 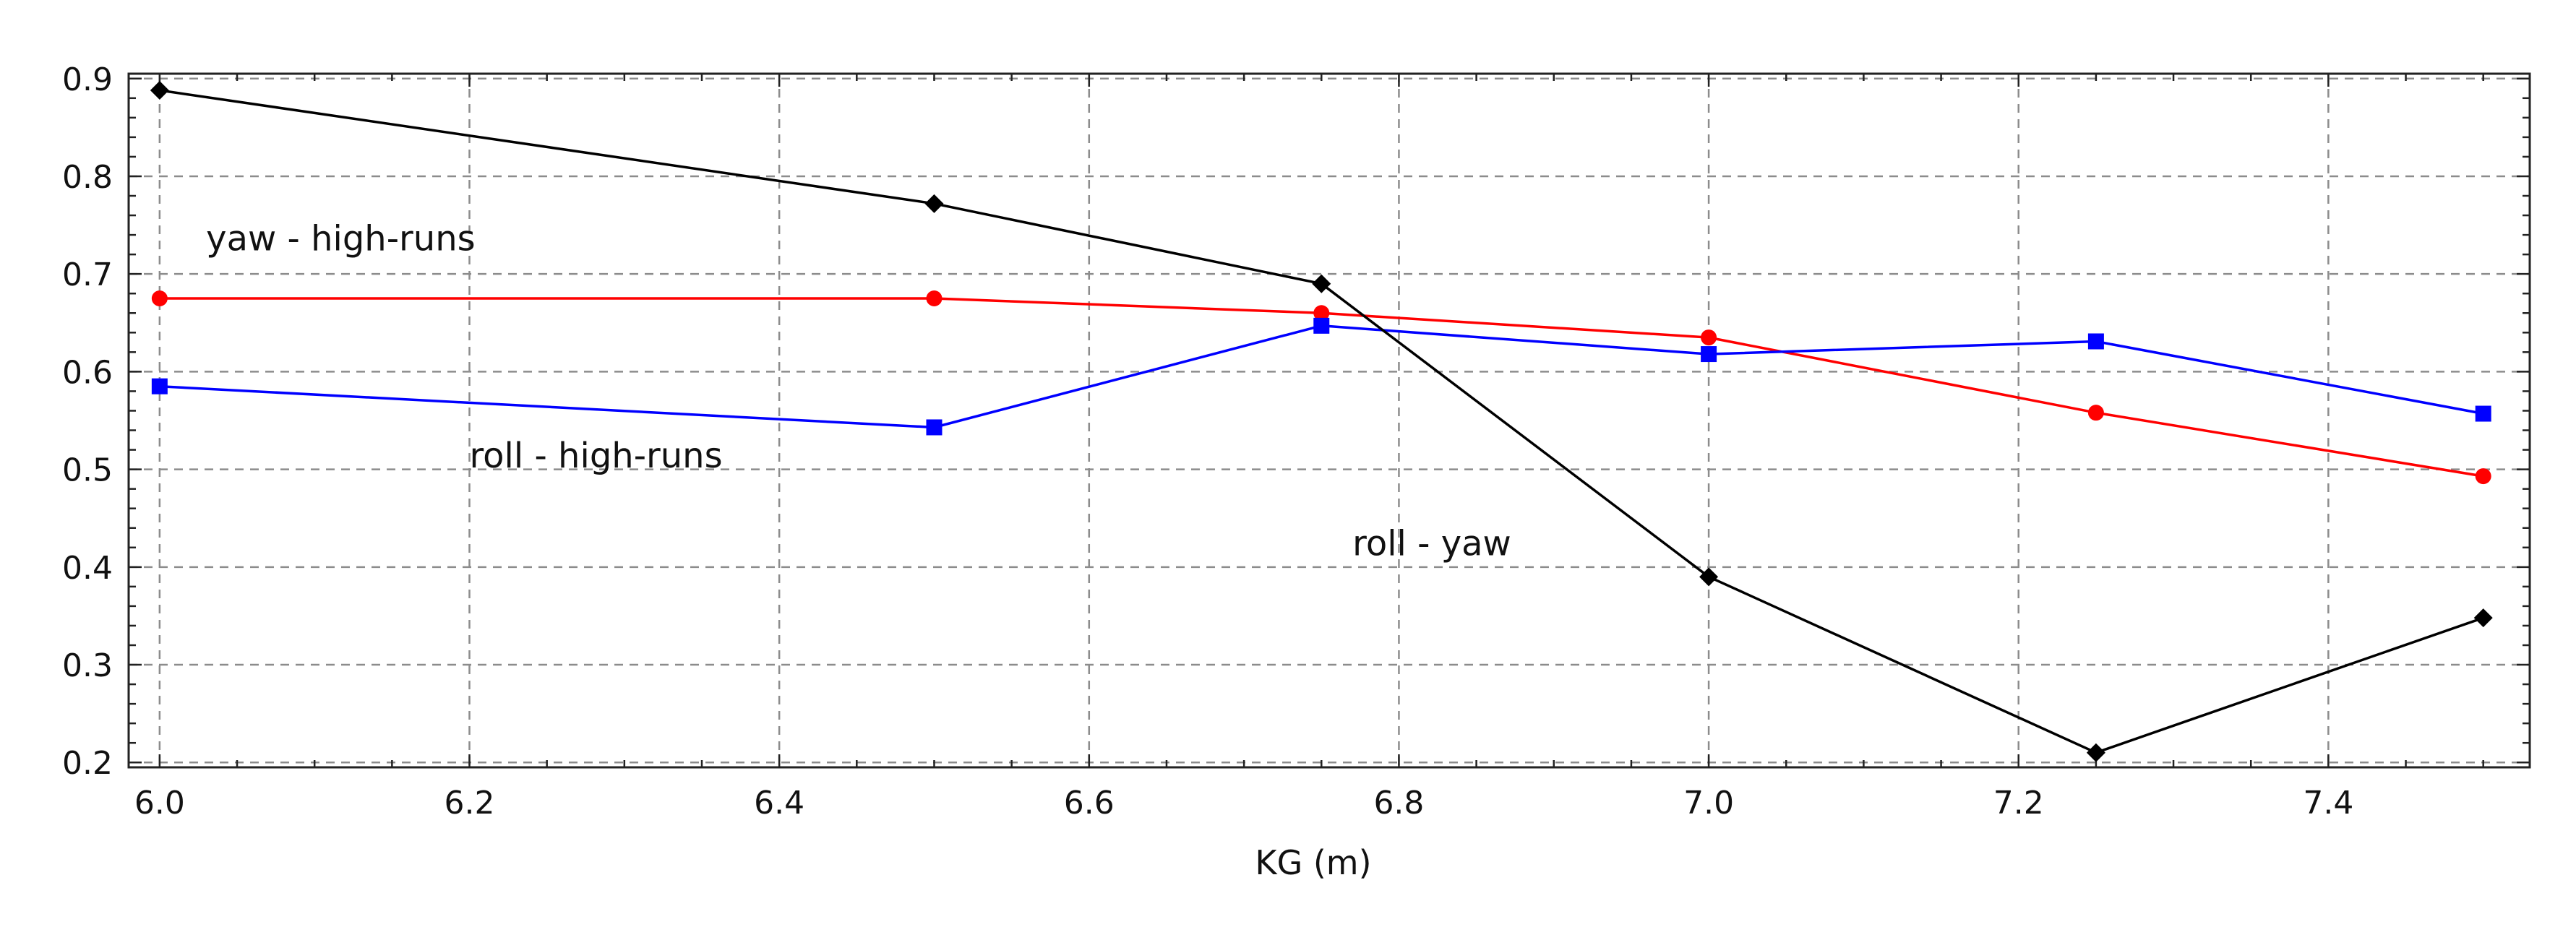 I want to click on series-roll-high-runs, so click(x=1321, y=376).